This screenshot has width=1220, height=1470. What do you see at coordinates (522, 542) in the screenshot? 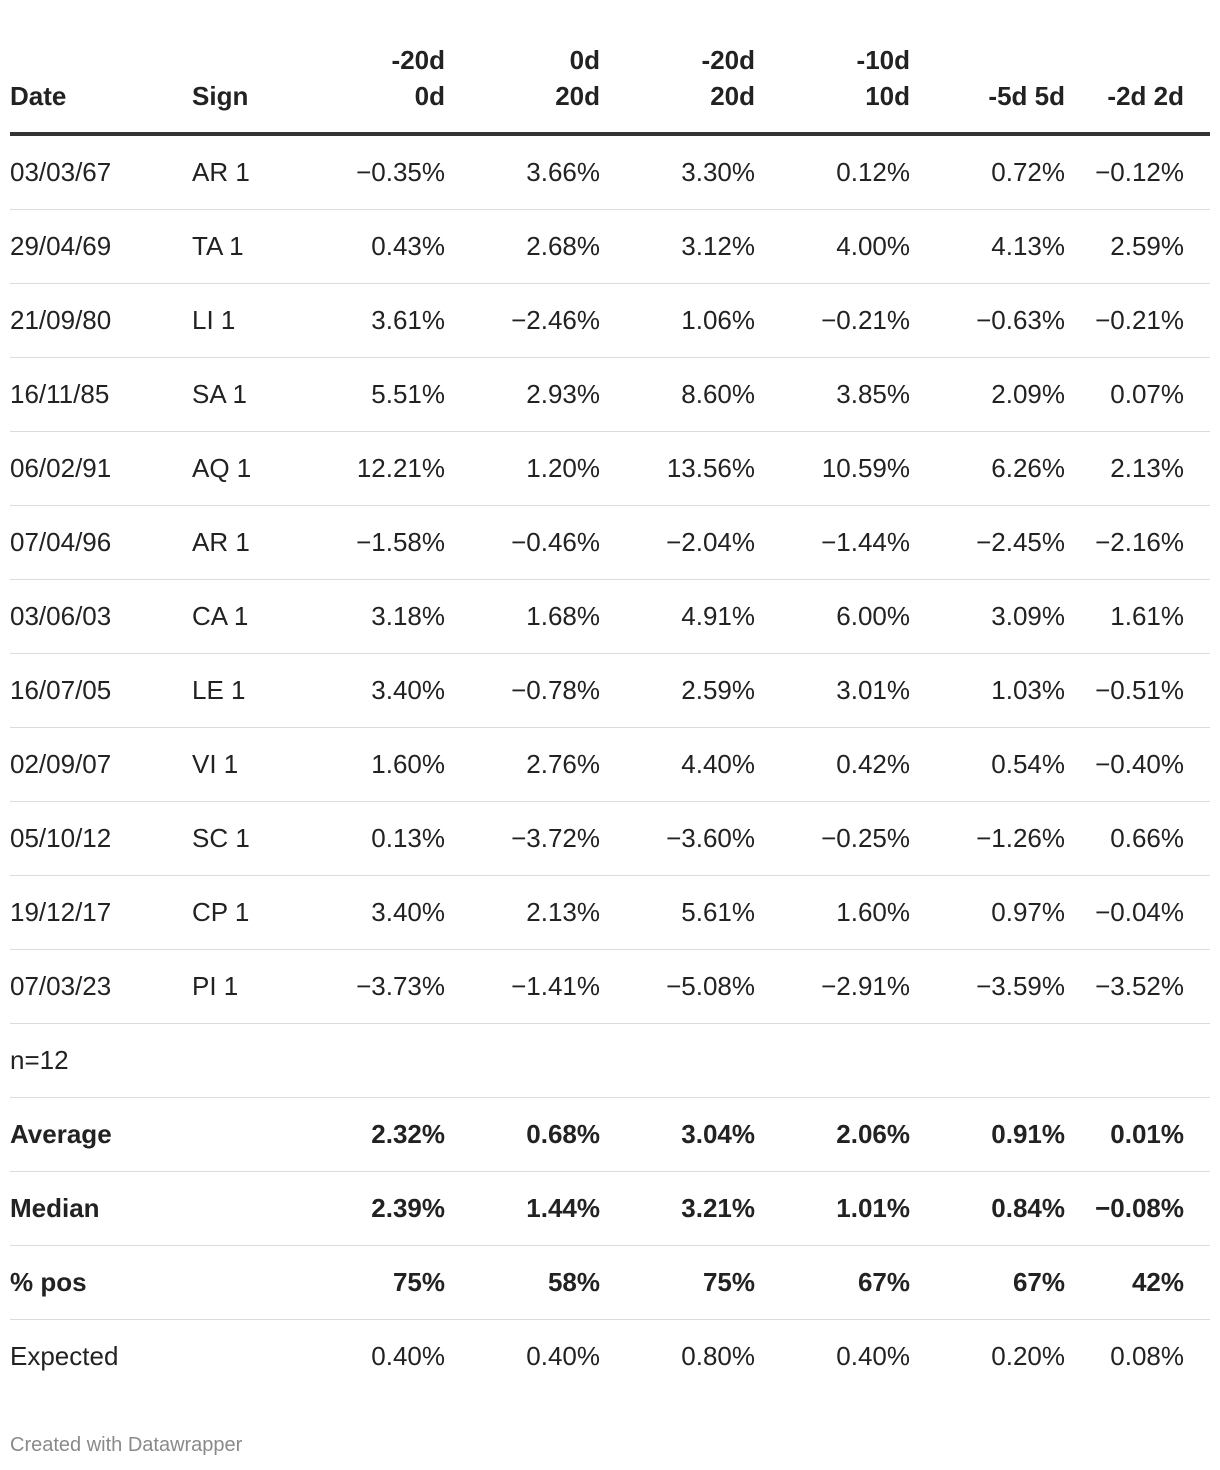
I see `table-cell-0d-20d: −0.46%` at bounding box center [522, 542].